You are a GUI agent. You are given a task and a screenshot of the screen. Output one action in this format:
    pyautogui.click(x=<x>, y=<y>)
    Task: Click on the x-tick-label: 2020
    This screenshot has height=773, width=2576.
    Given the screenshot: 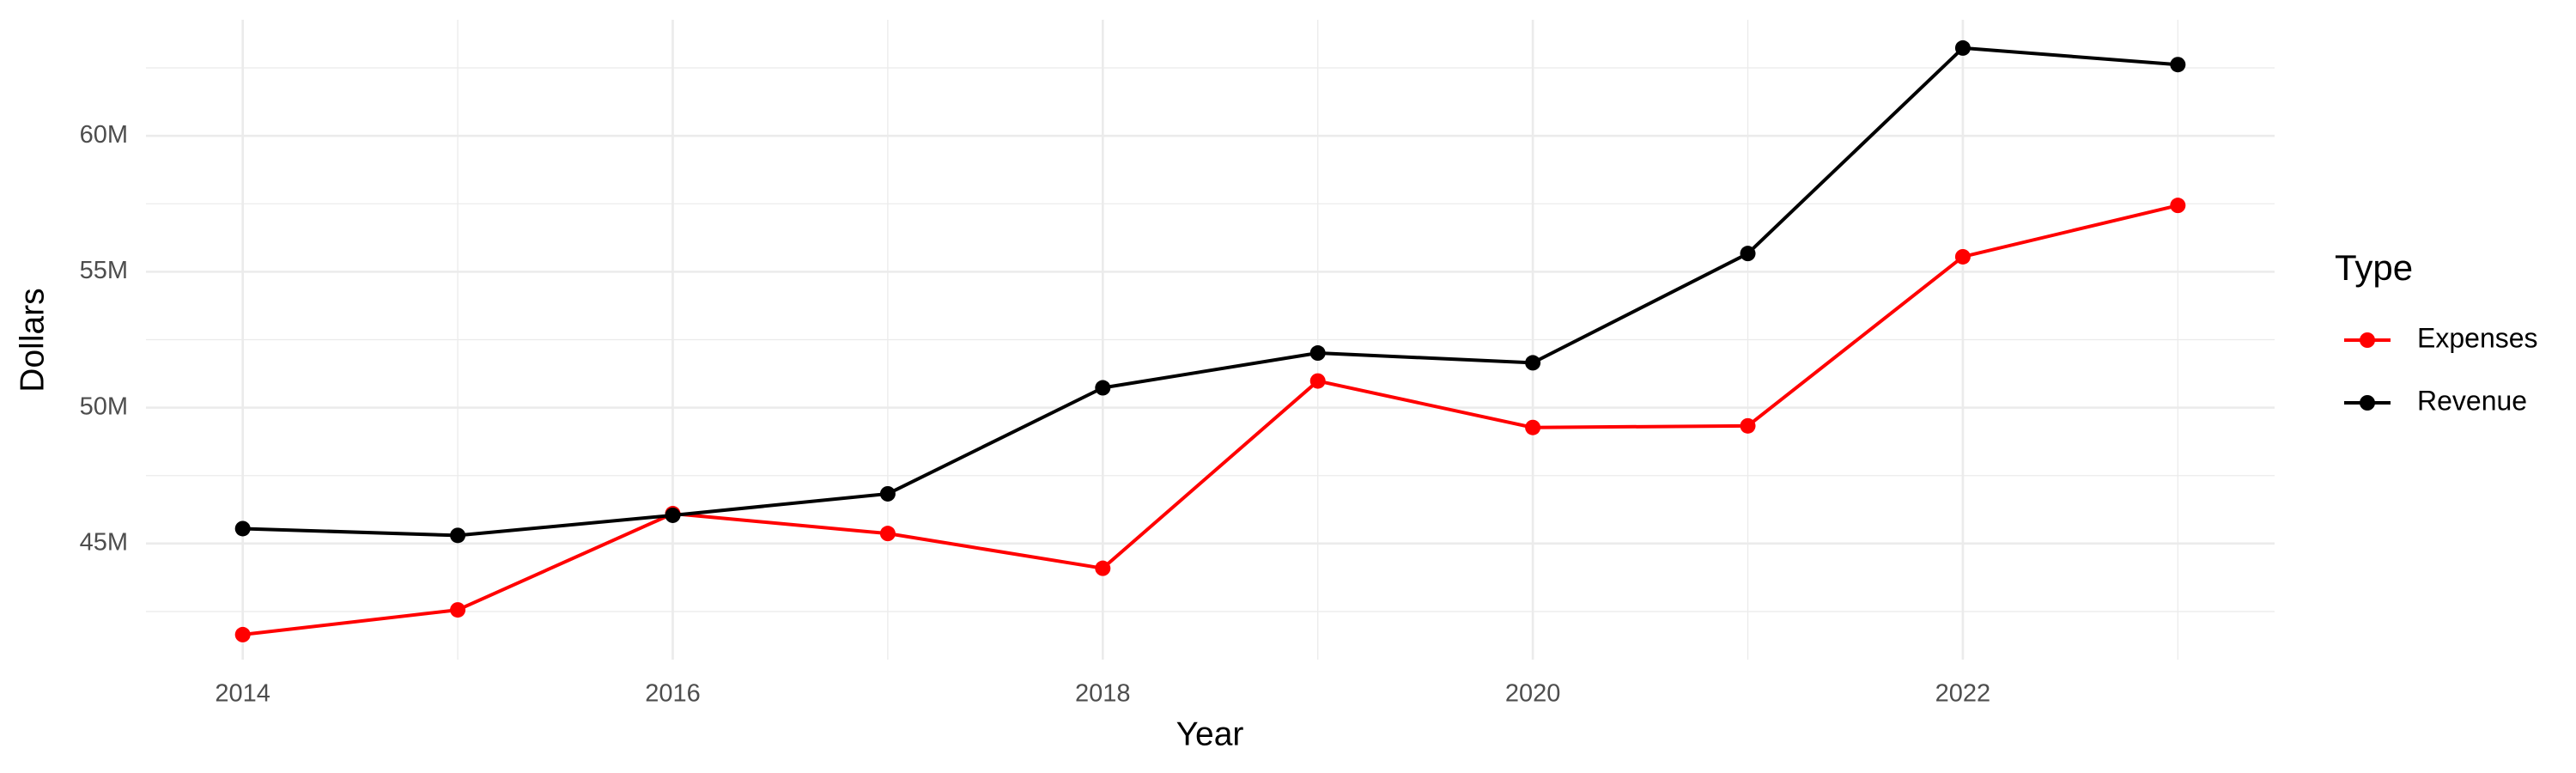 What is the action you would take?
    pyautogui.click(x=1533, y=694)
    